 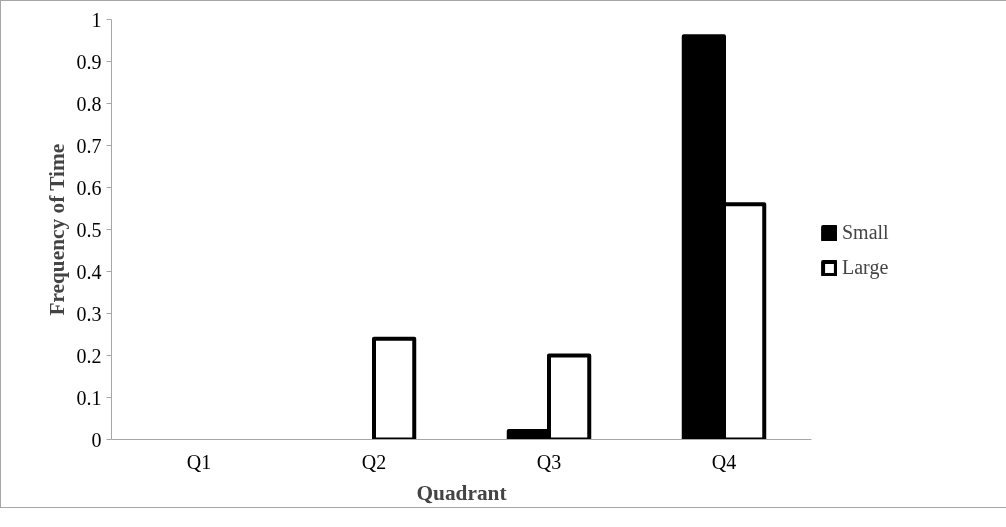 What do you see at coordinates (549, 461) in the screenshot?
I see `x-tick-label: Q3` at bounding box center [549, 461].